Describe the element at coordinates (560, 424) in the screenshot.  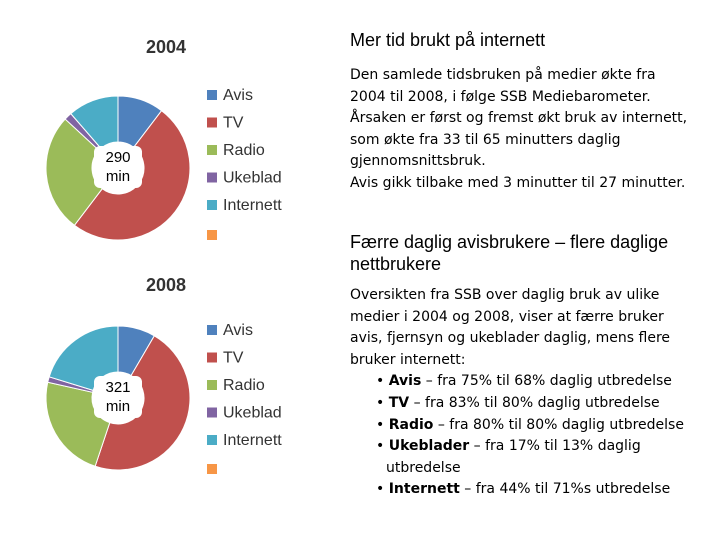
I see `bullet-text: – fra 80% til 80% daglig utbredelse` at that location.